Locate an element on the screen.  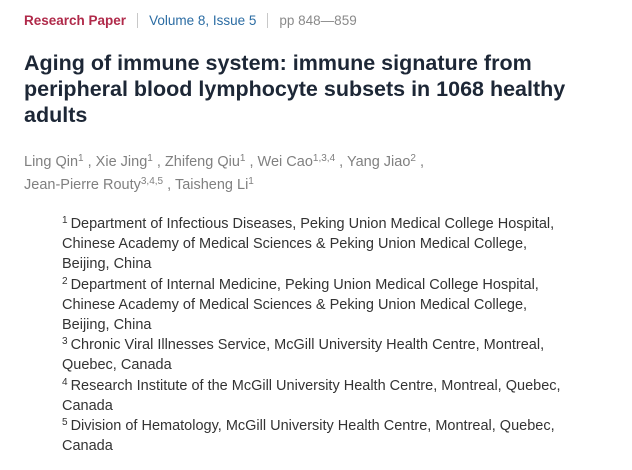
author-name: Xie Jing is located at coordinates (121, 162).